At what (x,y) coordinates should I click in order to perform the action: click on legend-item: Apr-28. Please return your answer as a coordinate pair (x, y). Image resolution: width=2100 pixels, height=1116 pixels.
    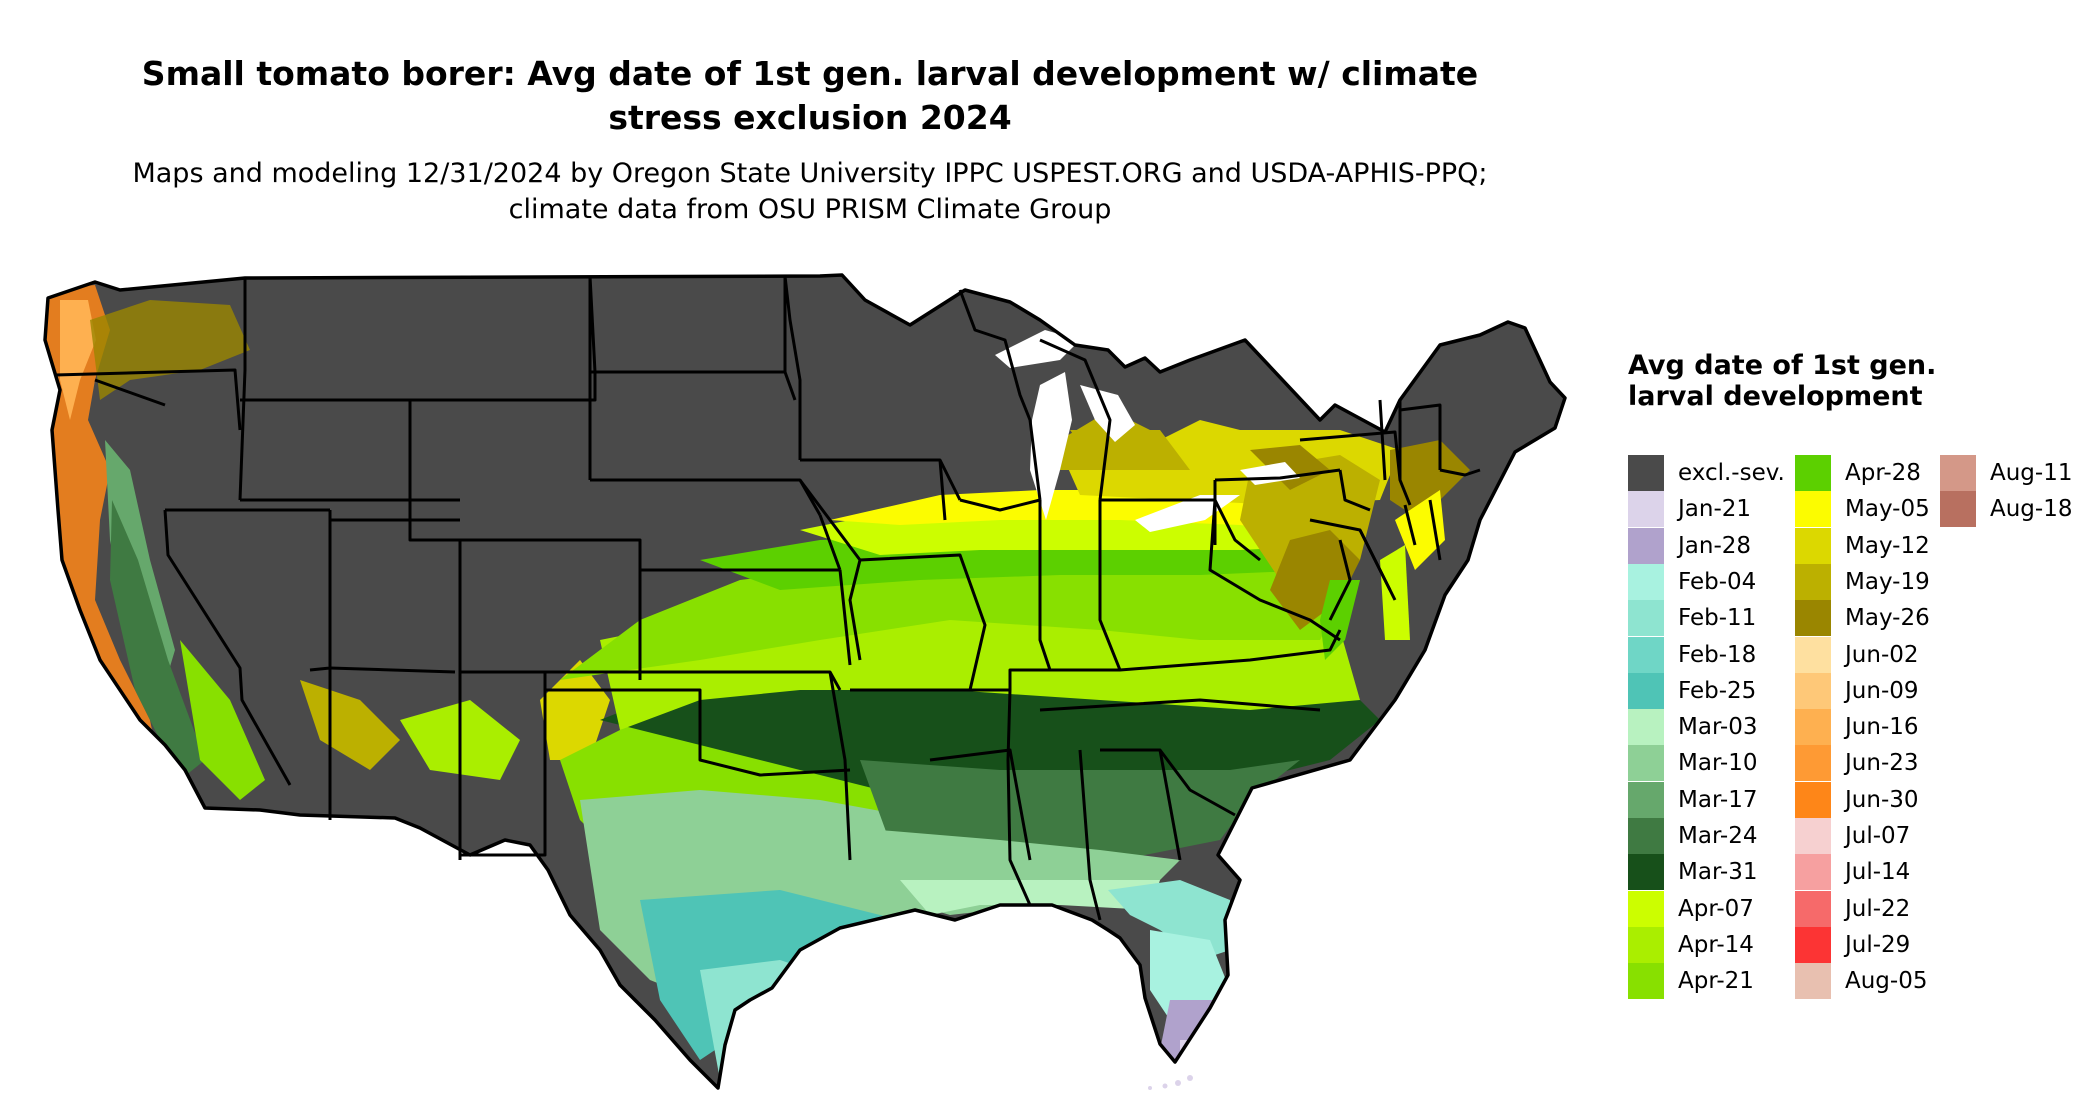
    Looking at the image, I should click on (1945, 473).